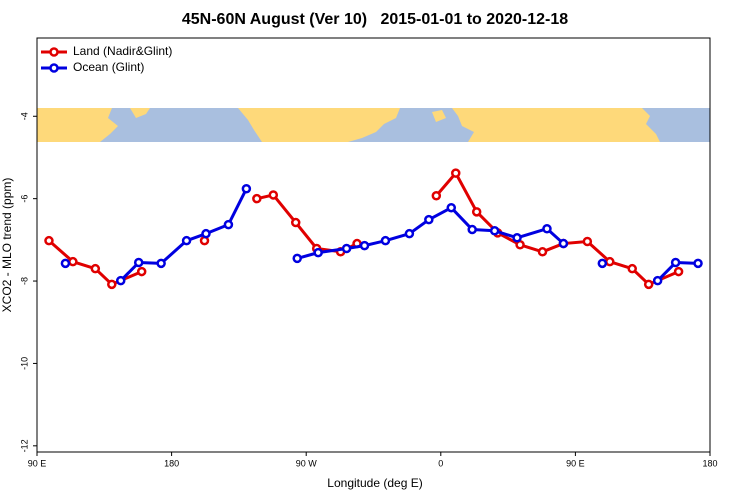 The image size is (750, 500). I want to click on x-tick-label: 90 W, so click(307, 463).